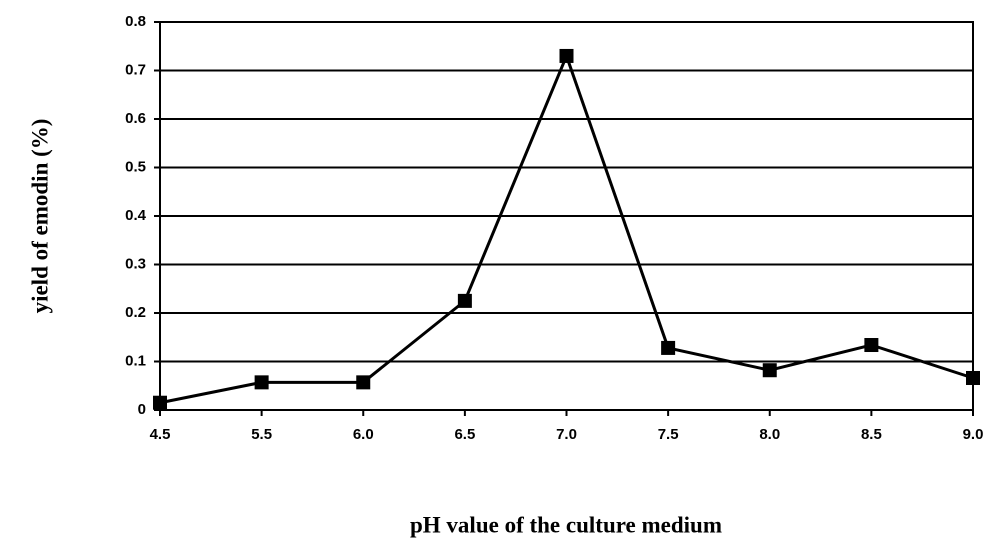 This screenshot has height=546, width=992. What do you see at coordinates (136, 215) in the screenshot?
I see `y-tick-label: 0.4` at bounding box center [136, 215].